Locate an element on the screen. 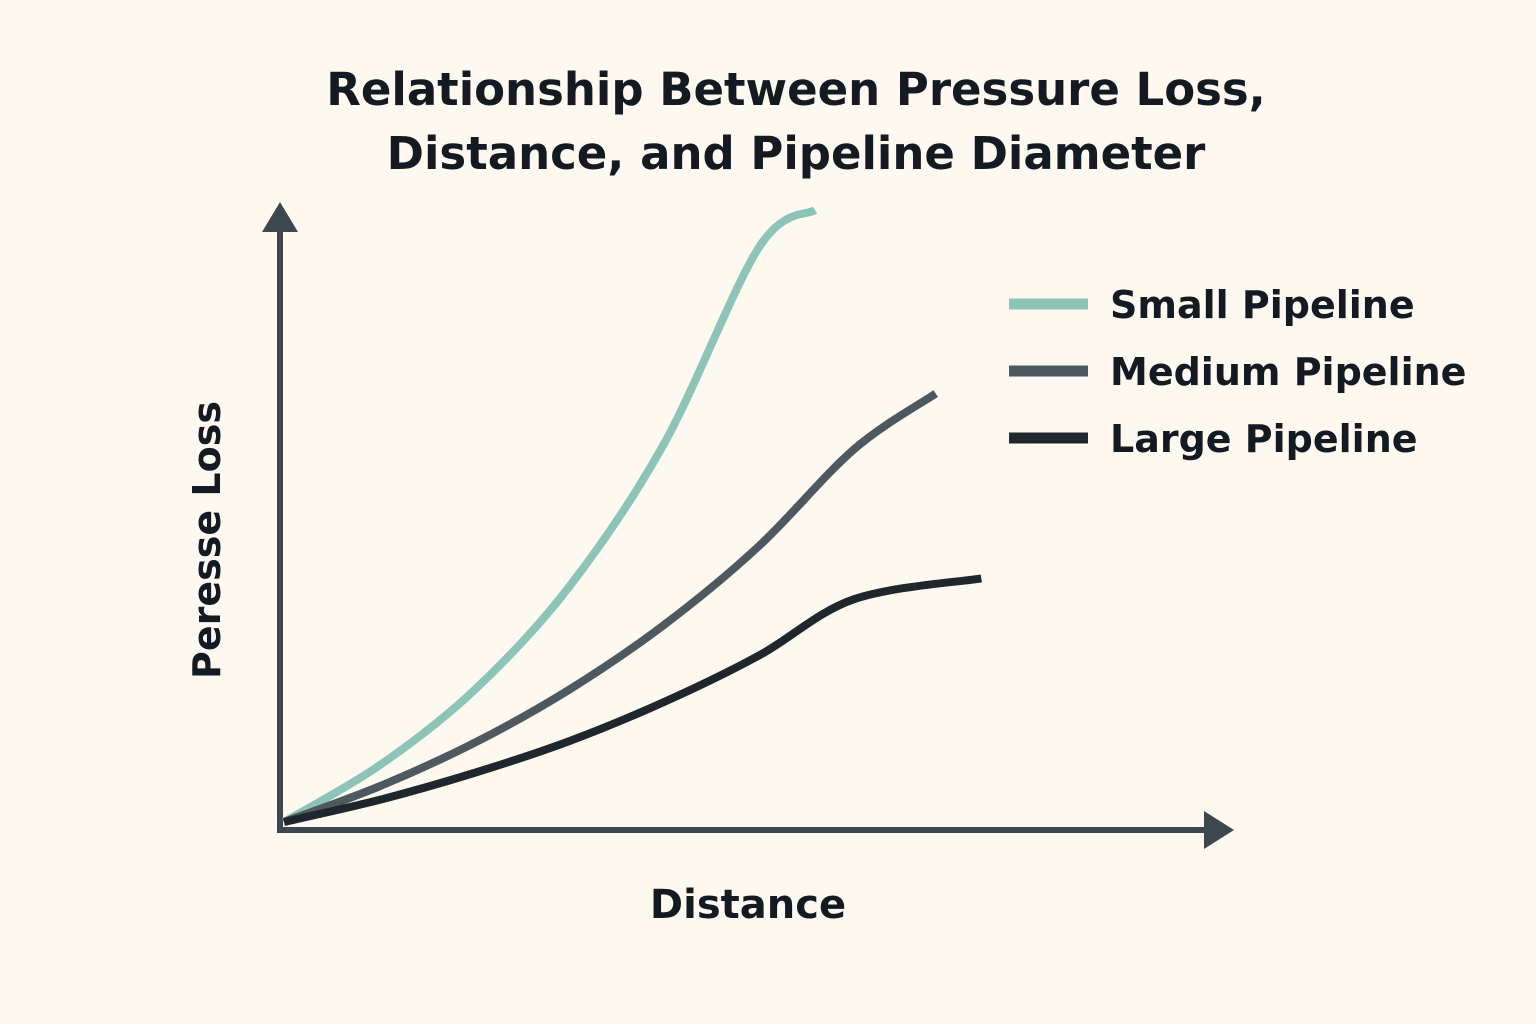 This screenshot has width=1536, height=1024. series-line-large-pipeline is located at coordinates (632, 700).